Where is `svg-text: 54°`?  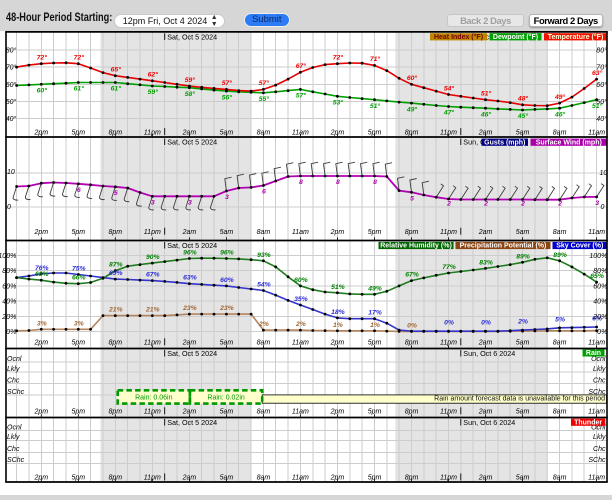
svg-text: 54° is located at coordinates (449, 88).